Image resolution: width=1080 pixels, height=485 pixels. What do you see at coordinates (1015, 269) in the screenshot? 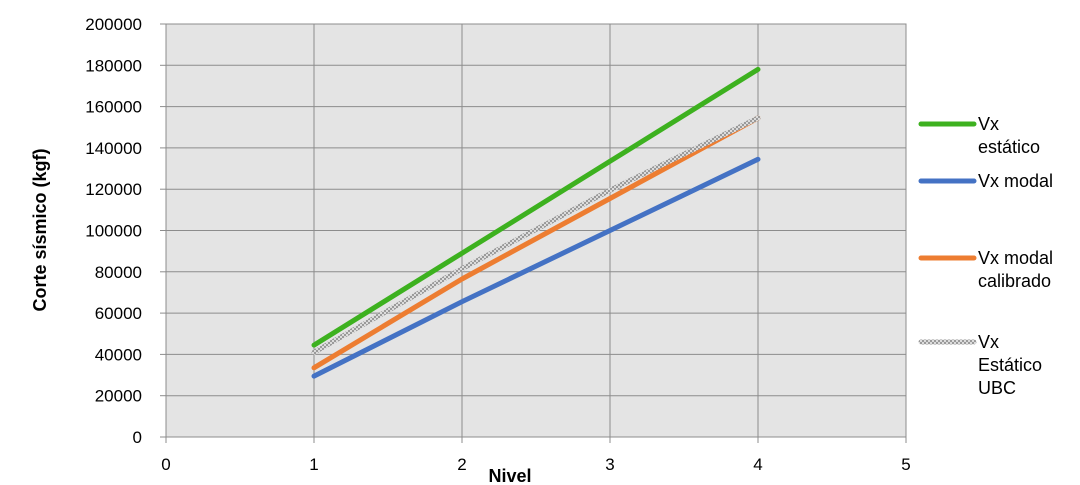
I see `legend-label-3: Vx modal calibrado` at bounding box center [1015, 269].